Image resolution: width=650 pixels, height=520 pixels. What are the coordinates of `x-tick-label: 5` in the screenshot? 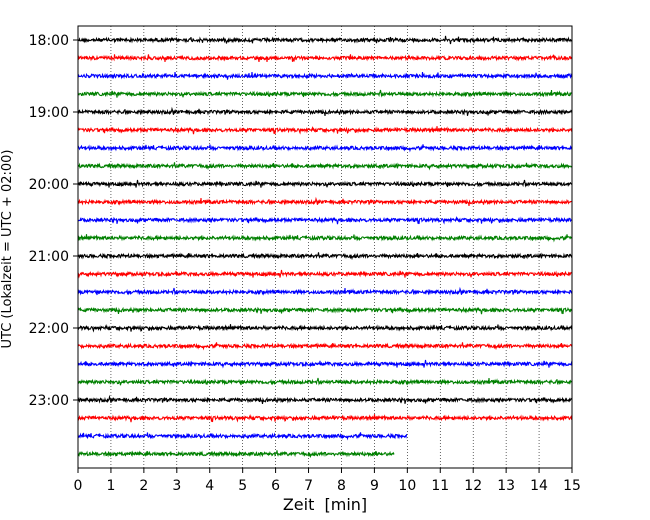 It's located at (242, 486).